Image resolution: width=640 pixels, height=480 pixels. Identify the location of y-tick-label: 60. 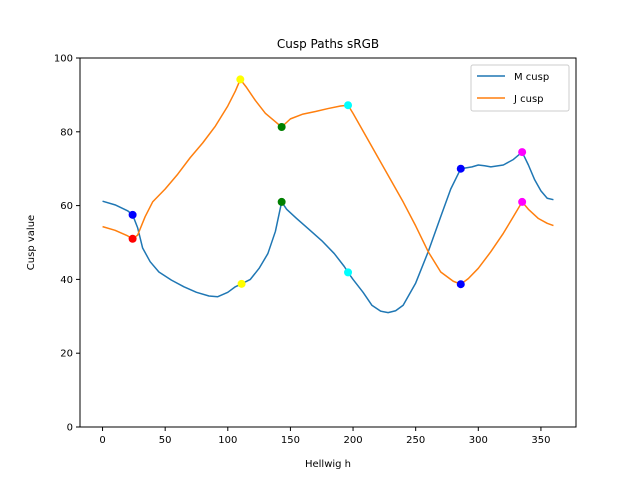
(66, 206).